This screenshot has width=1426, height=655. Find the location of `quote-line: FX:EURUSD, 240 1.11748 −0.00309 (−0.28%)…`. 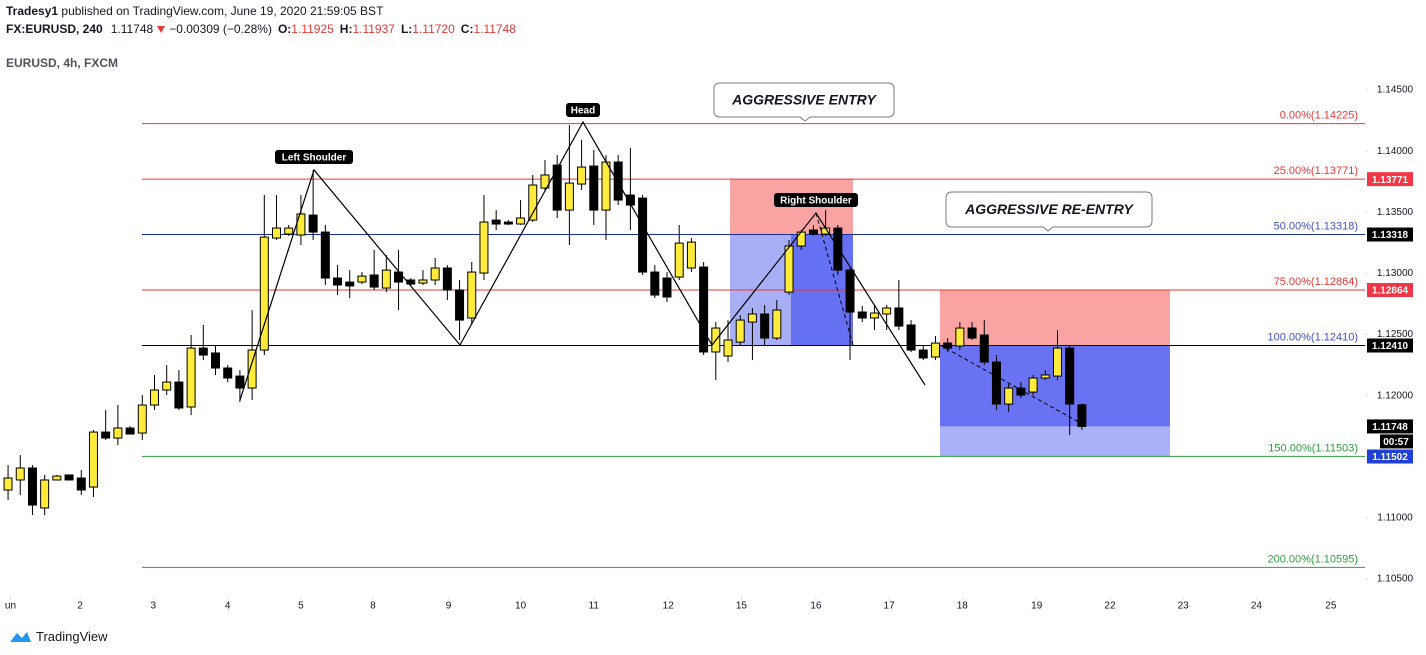

quote-line: FX:EURUSD, 240 1.11748 −0.00309 (−0.28%)… is located at coordinates (261, 29).